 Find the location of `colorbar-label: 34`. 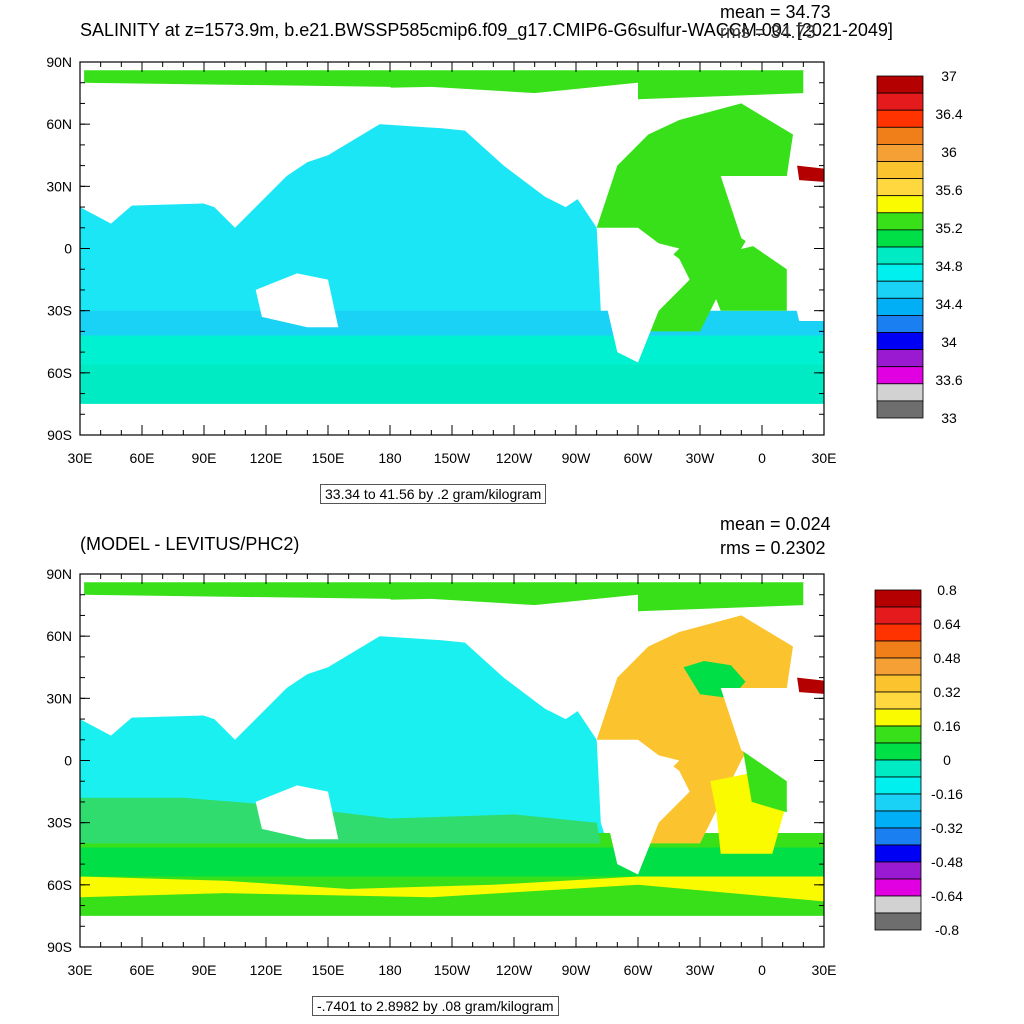

colorbar-label: 34 is located at coordinates (949, 342).